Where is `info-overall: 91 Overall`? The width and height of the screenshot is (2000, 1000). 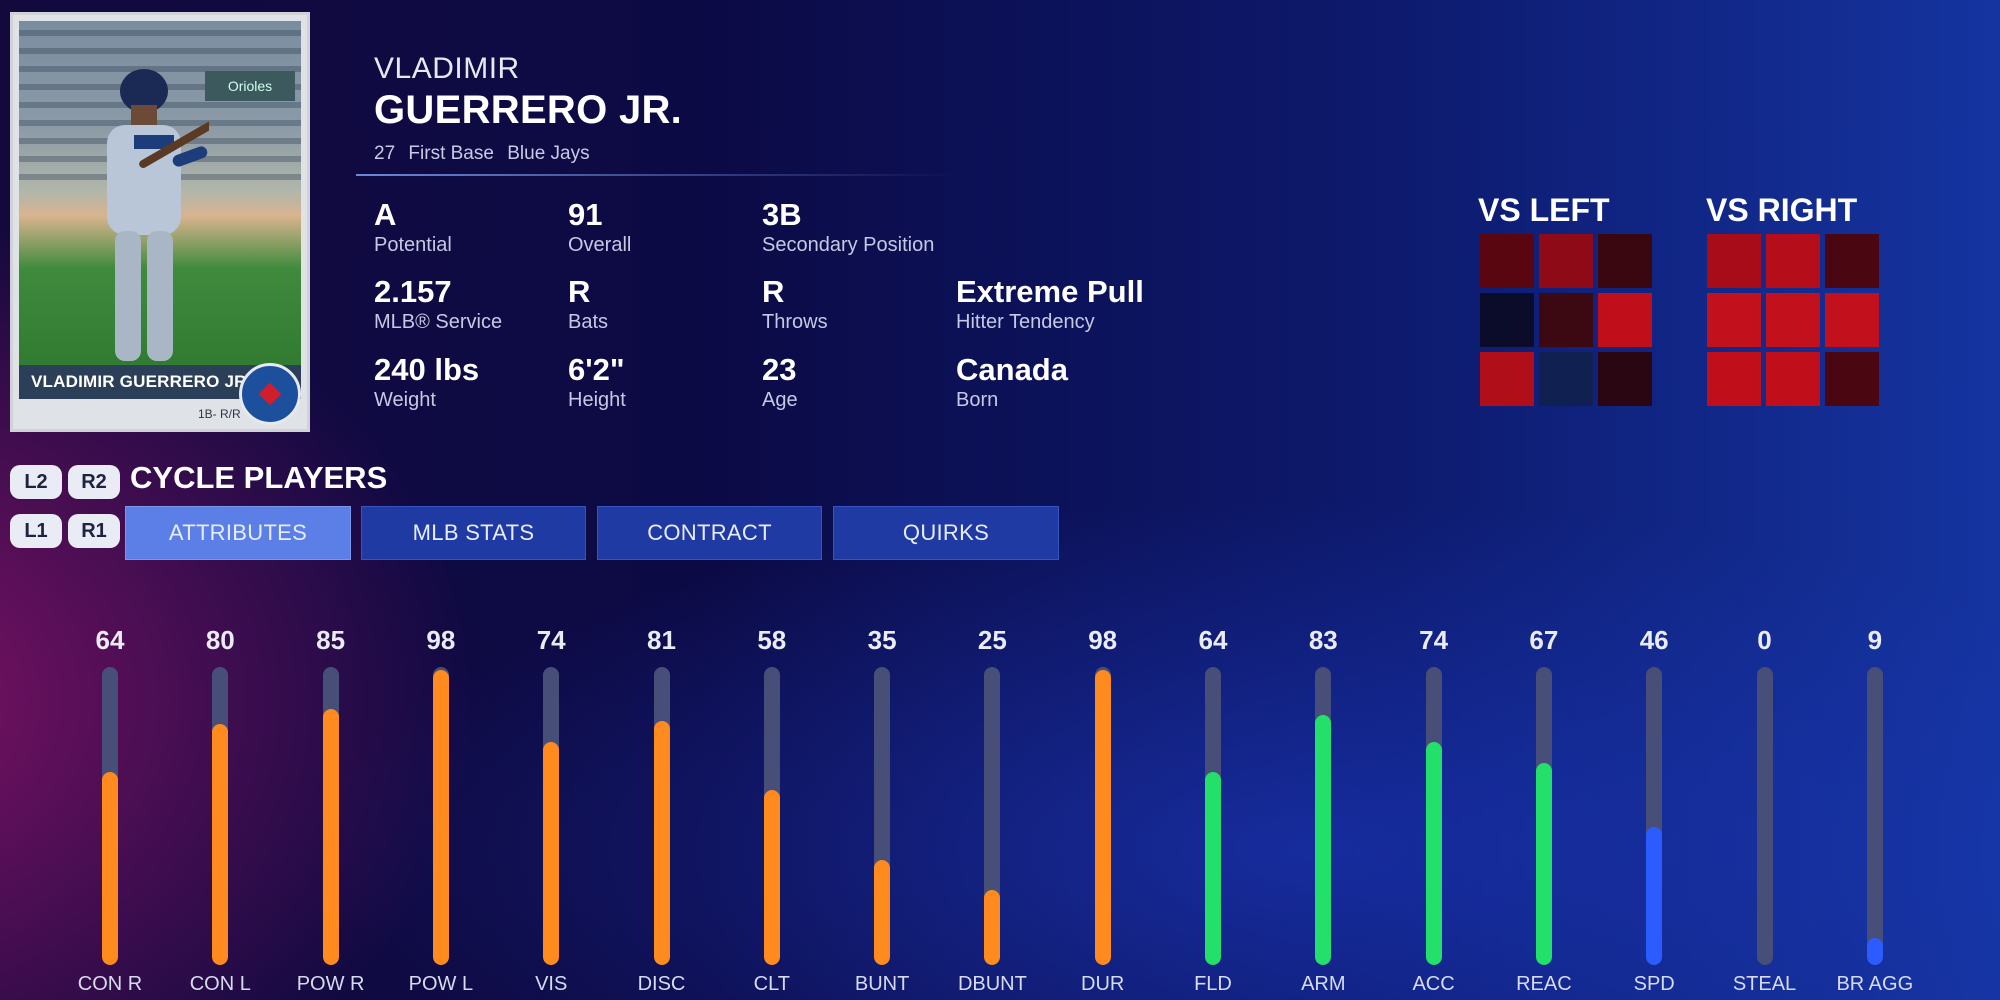 info-overall: 91 Overall is located at coordinates (599, 227).